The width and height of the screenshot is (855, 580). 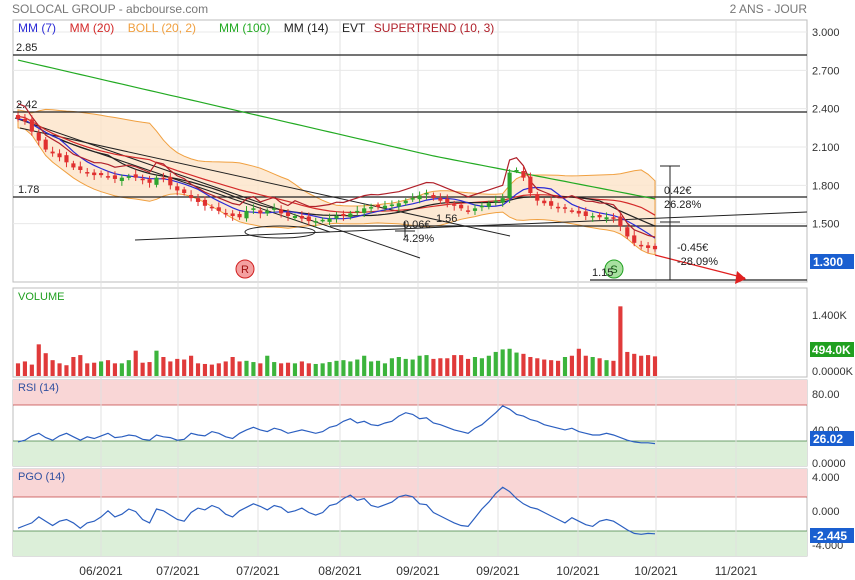 I want to click on x-tick-label: 10/2021, so click(x=656, y=571).